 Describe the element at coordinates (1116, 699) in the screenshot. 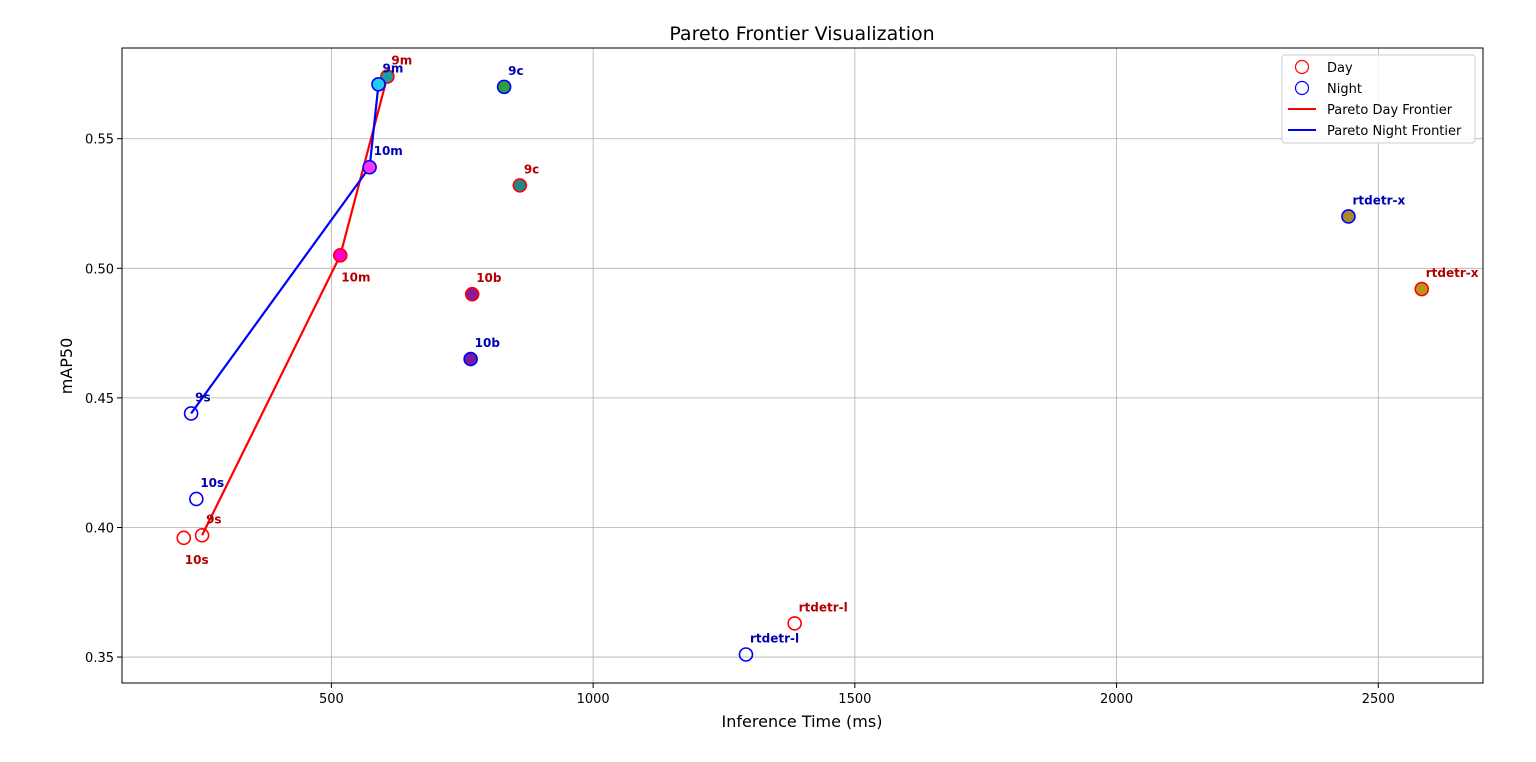

I see `x-tick-label: 2000` at that location.